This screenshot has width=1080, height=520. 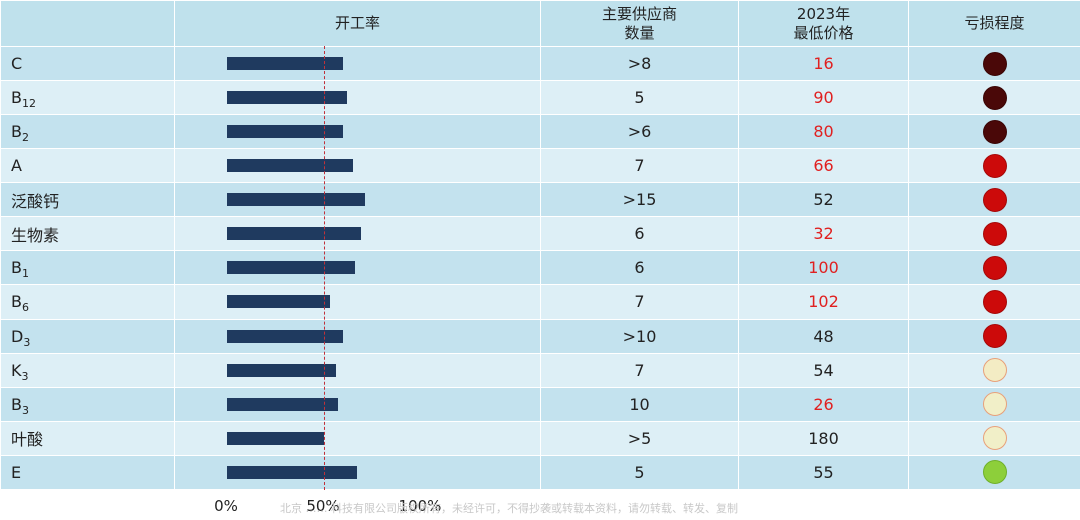 I want to click on table-row: C >8 16, so click(x=540, y=63).